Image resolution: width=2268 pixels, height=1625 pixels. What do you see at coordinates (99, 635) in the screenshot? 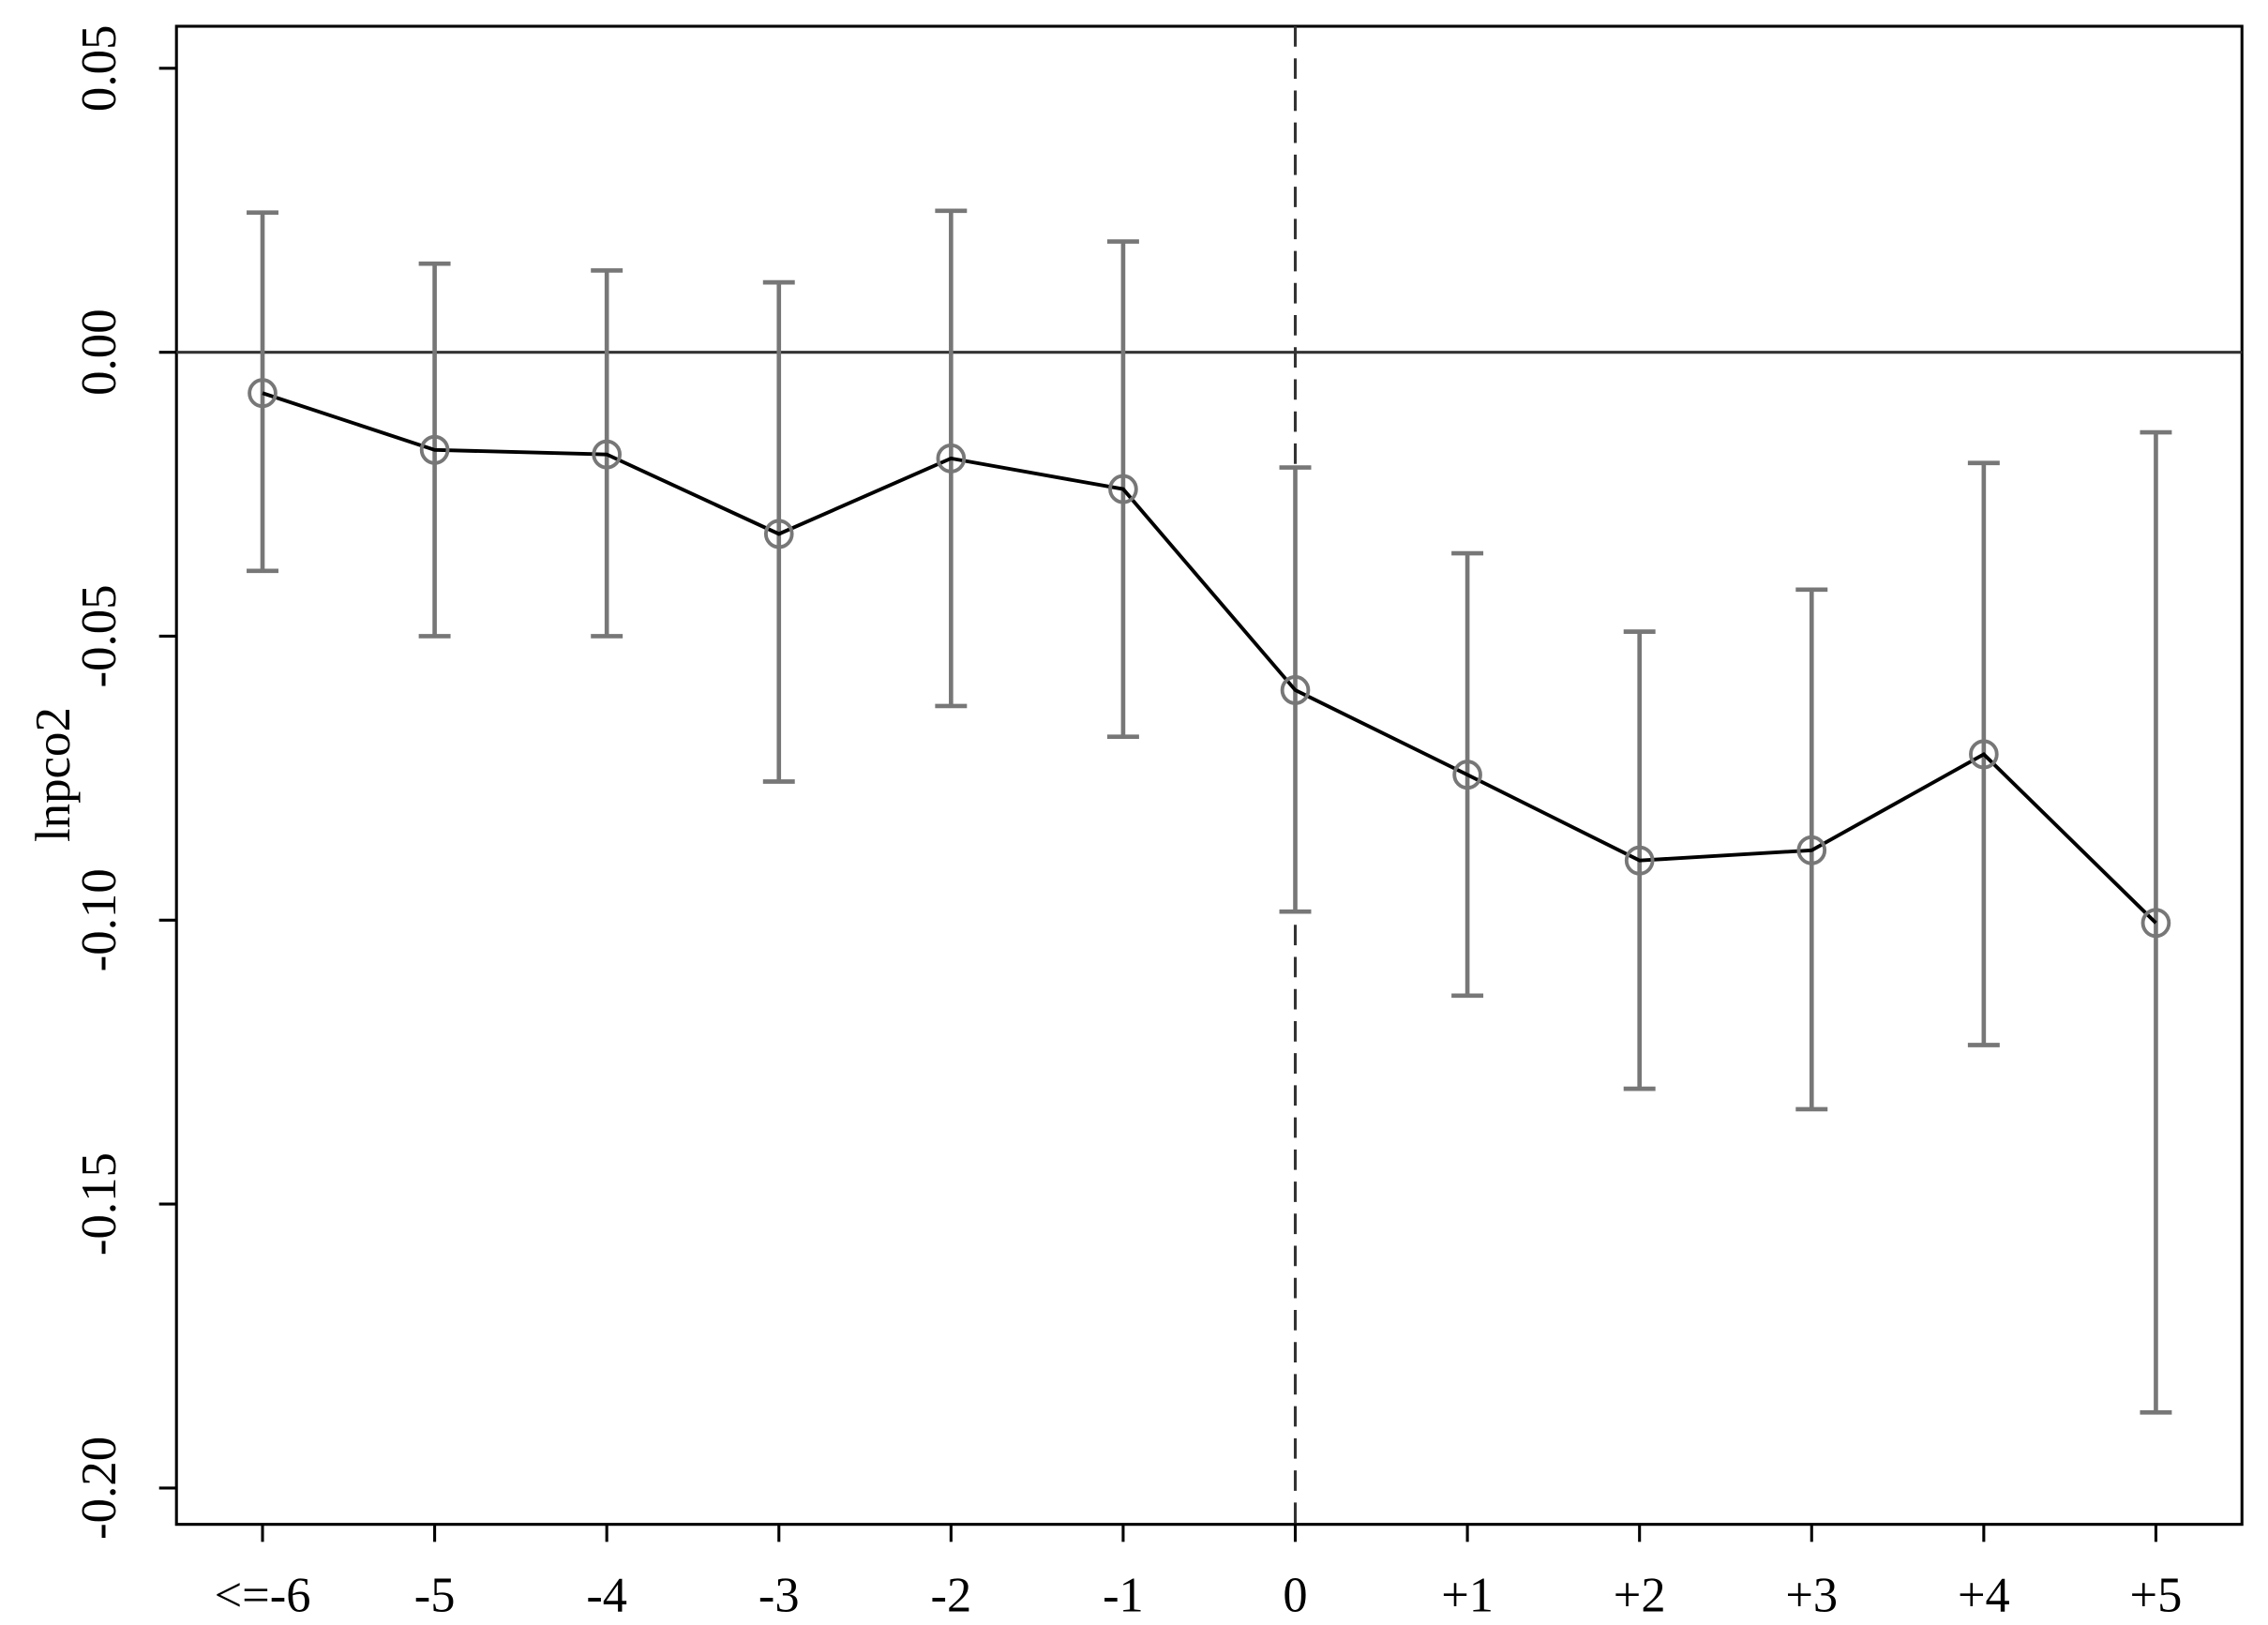
I see `y-tick-label: -0.05` at bounding box center [99, 635].